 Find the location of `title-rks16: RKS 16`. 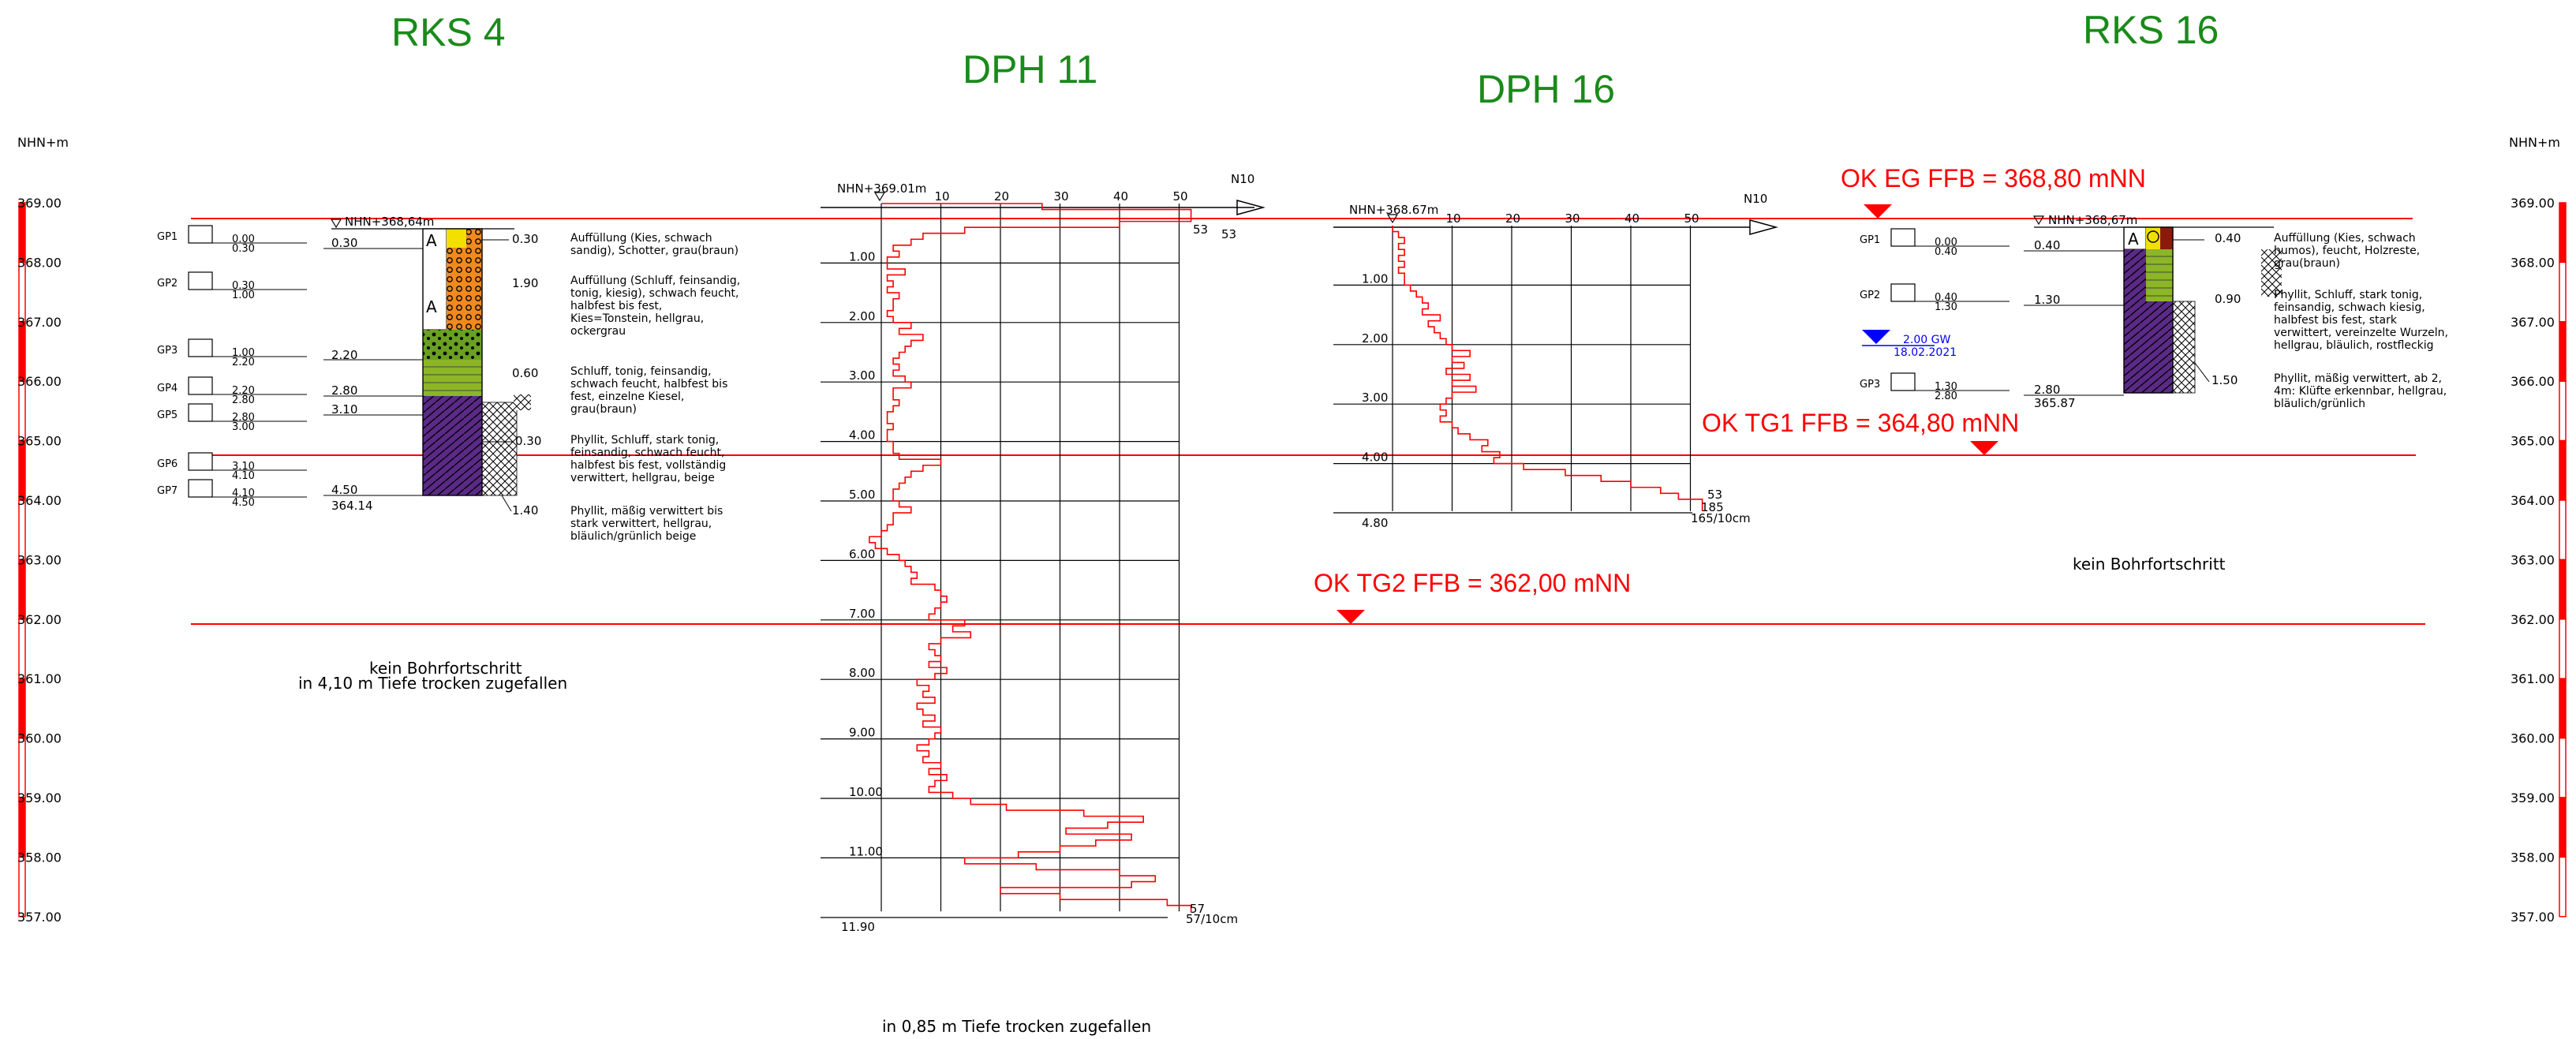

title-rks16: RKS 16 is located at coordinates (2151, 30).